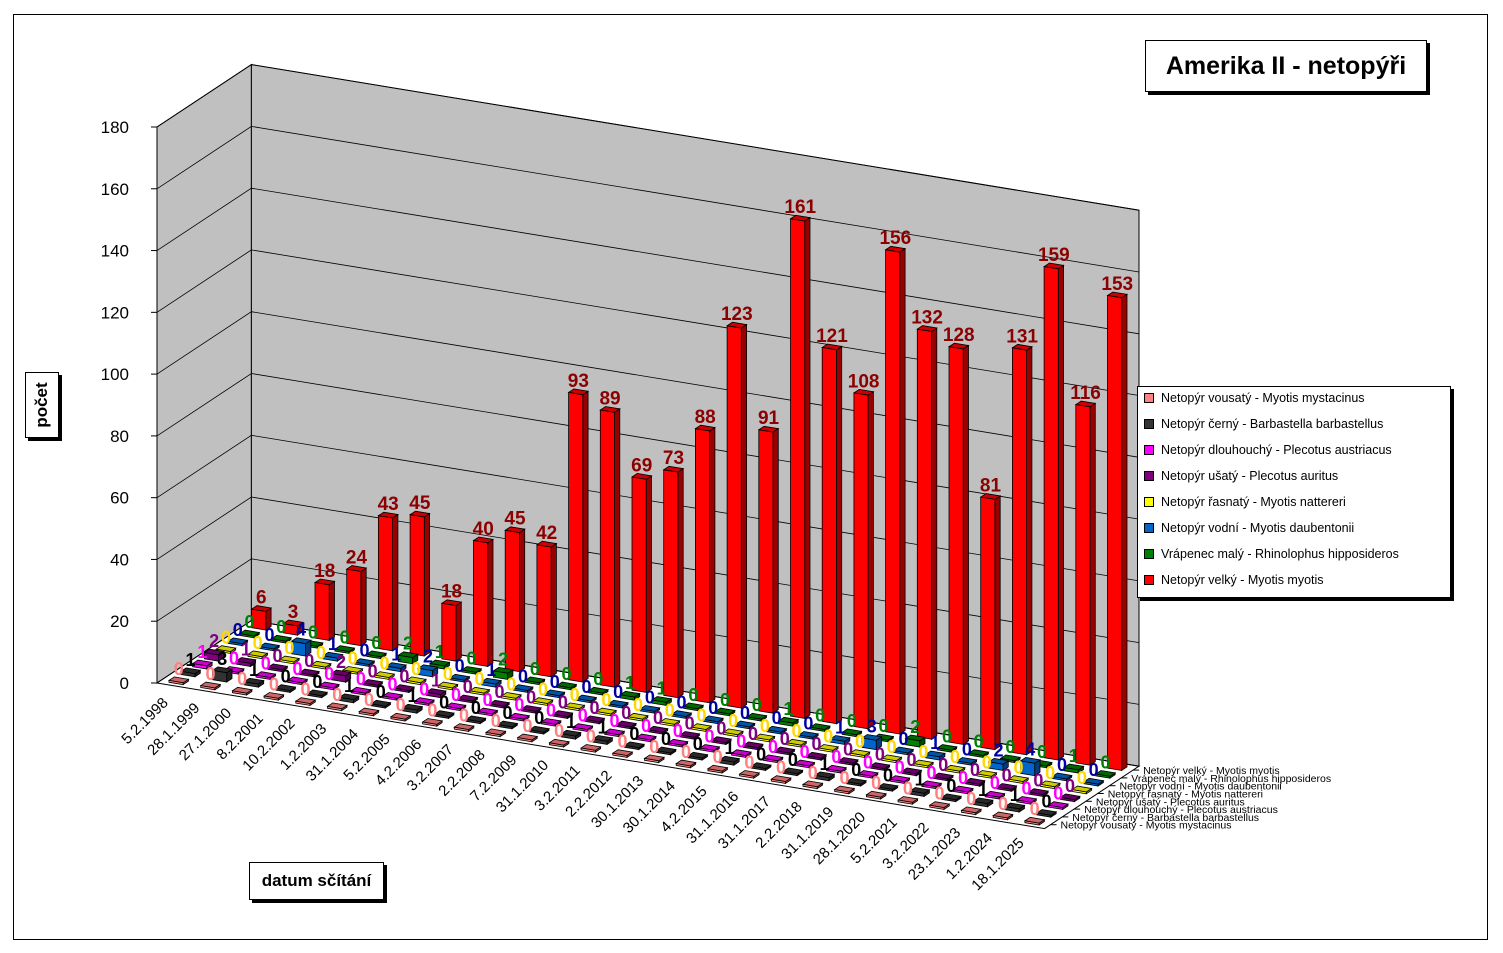  What do you see at coordinates (301, 630) in the screenshot?
I see `data-label: 4` at bounding box center [301, 630].